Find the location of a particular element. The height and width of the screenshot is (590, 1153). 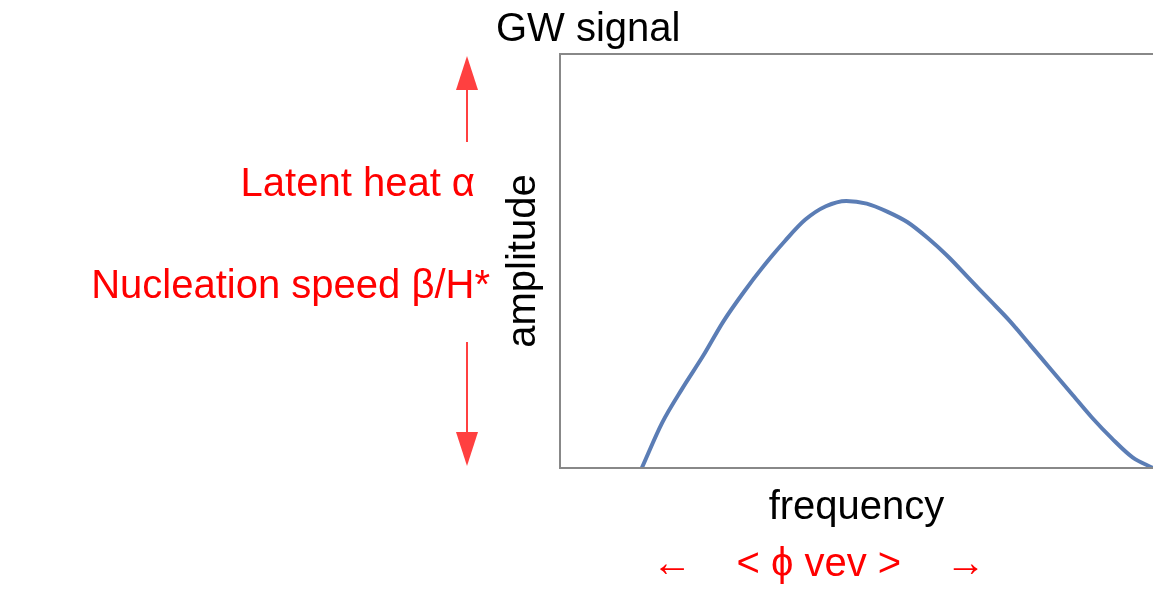

y-axis-title: amplitude is located at coordinates (521, 261).